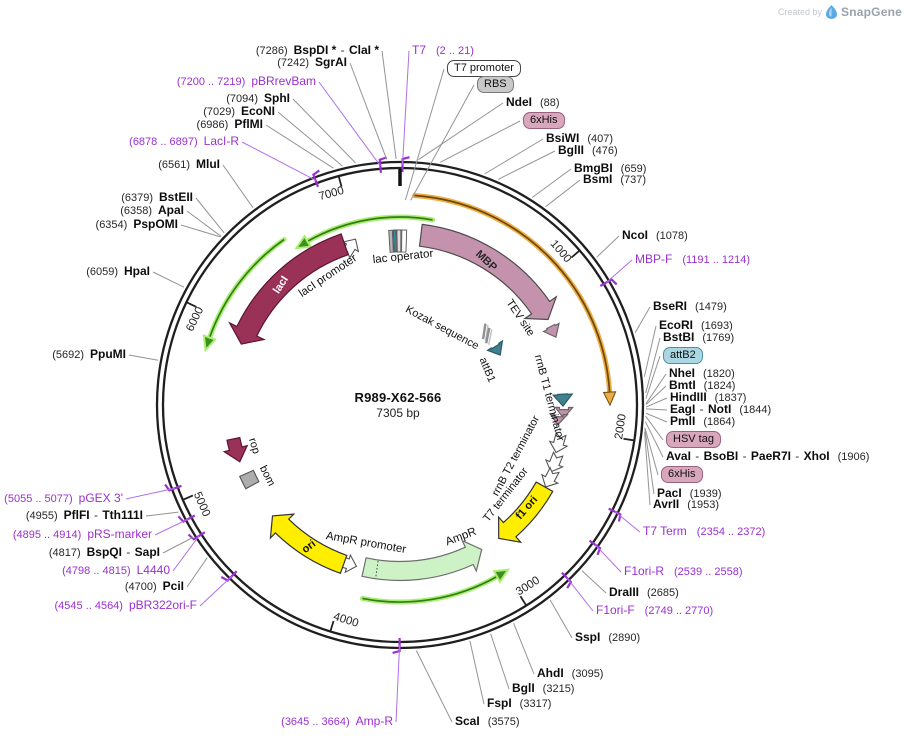 Image resolution: width=907 pixels, height=739 pixels. I want to click on rrnB-T2-arrow, so click(555, 463).